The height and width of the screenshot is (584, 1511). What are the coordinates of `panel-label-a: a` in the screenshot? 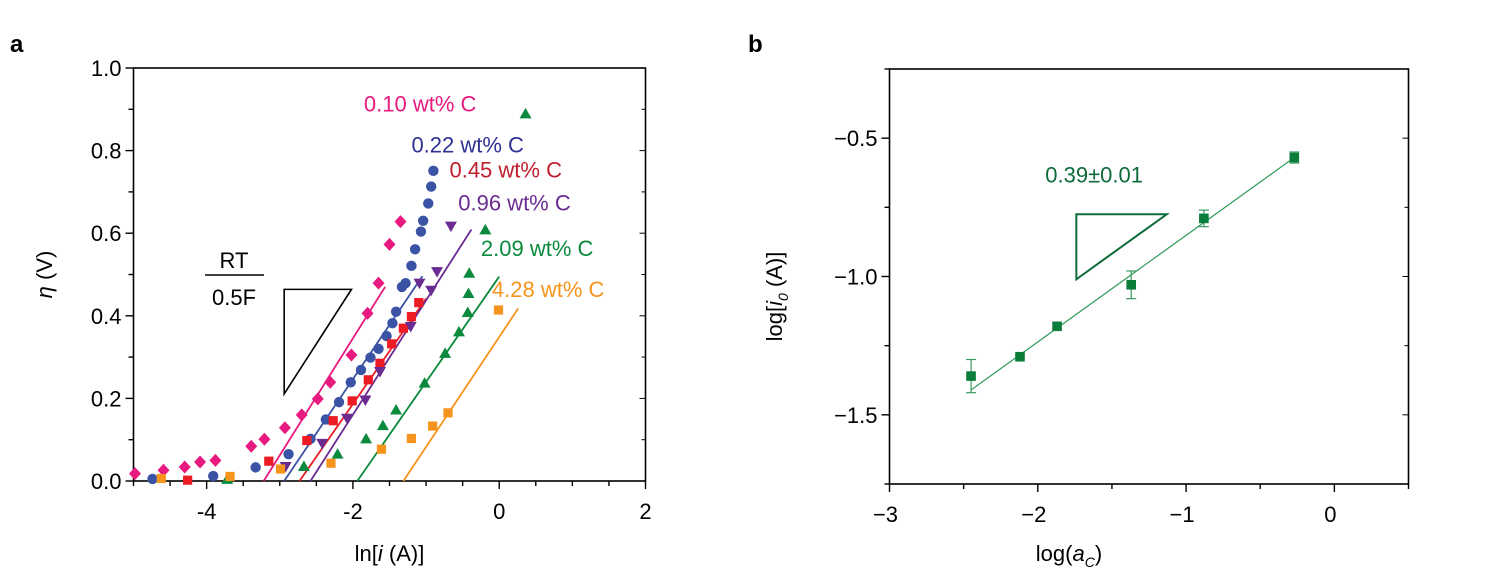 It's located at (17, 44).